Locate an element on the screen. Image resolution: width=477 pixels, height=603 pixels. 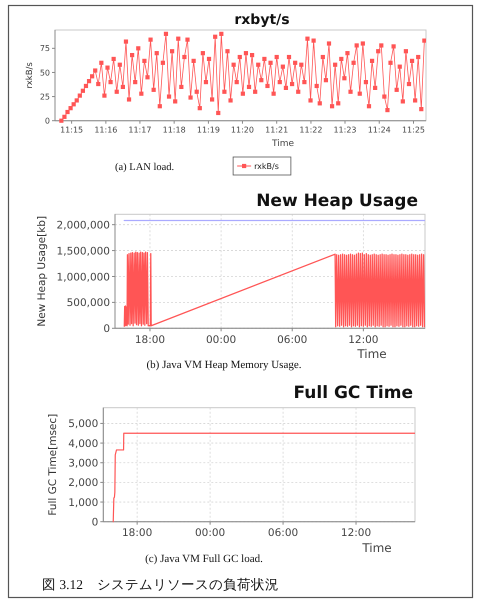
text: (b) Java VM Heap Memory Usage. is located at coordinates (224, 365).